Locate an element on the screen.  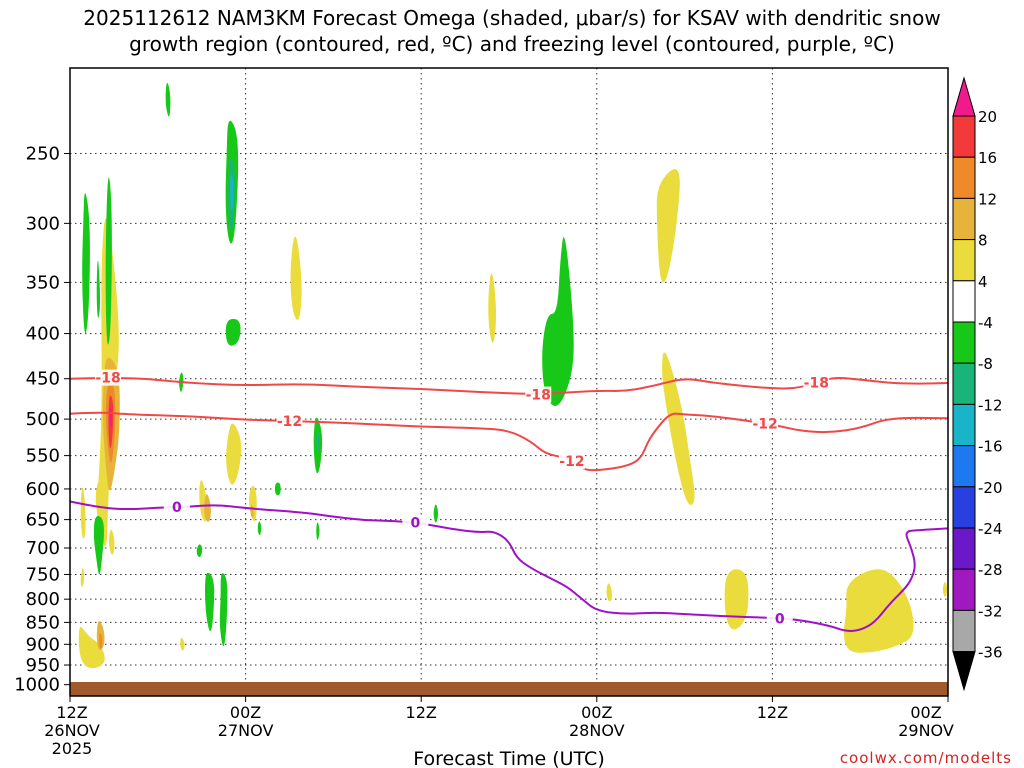
y-tick-label: 950 is located at coordinates (43, 665).